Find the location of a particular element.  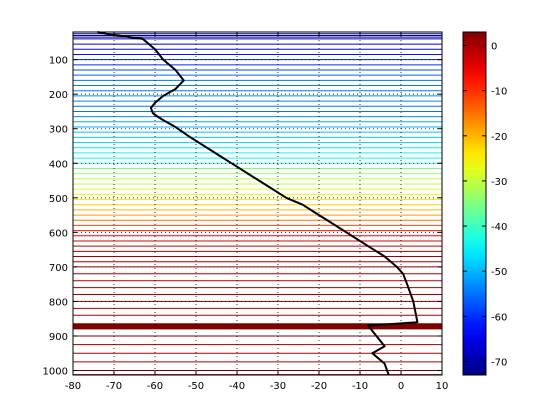

y-tick-label-8: 900 is located at coordinates (58, 337).